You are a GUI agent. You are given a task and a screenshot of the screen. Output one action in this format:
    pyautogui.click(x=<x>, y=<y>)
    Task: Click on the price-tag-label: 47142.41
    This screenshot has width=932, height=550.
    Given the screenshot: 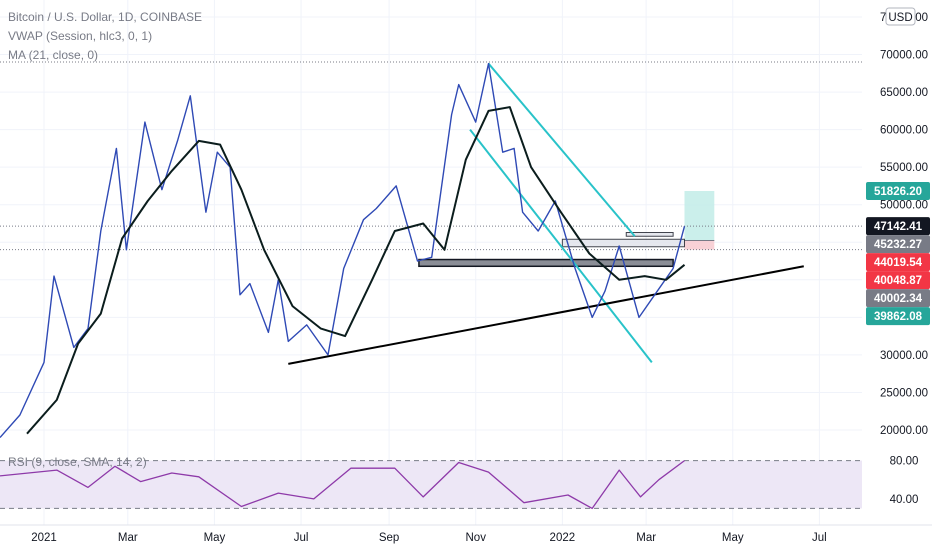 What is the action you would take?
    pyautogui.click(x=898, y=227)
    